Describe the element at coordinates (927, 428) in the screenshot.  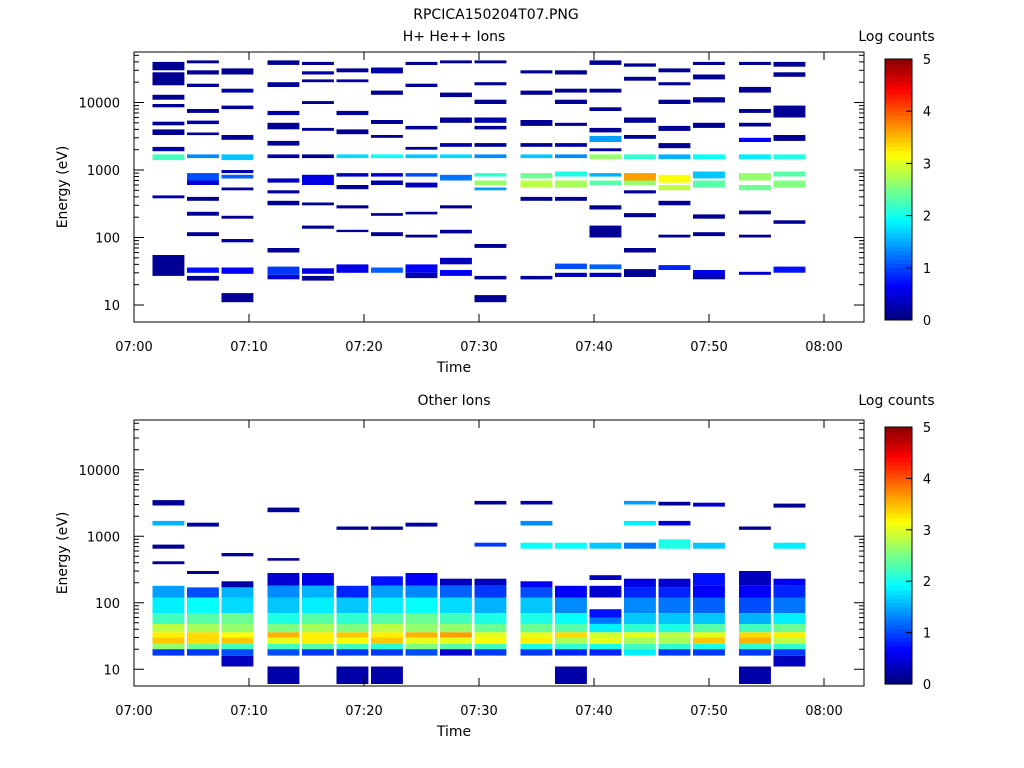
I see `colorbar-tick-label: 5` at that location.